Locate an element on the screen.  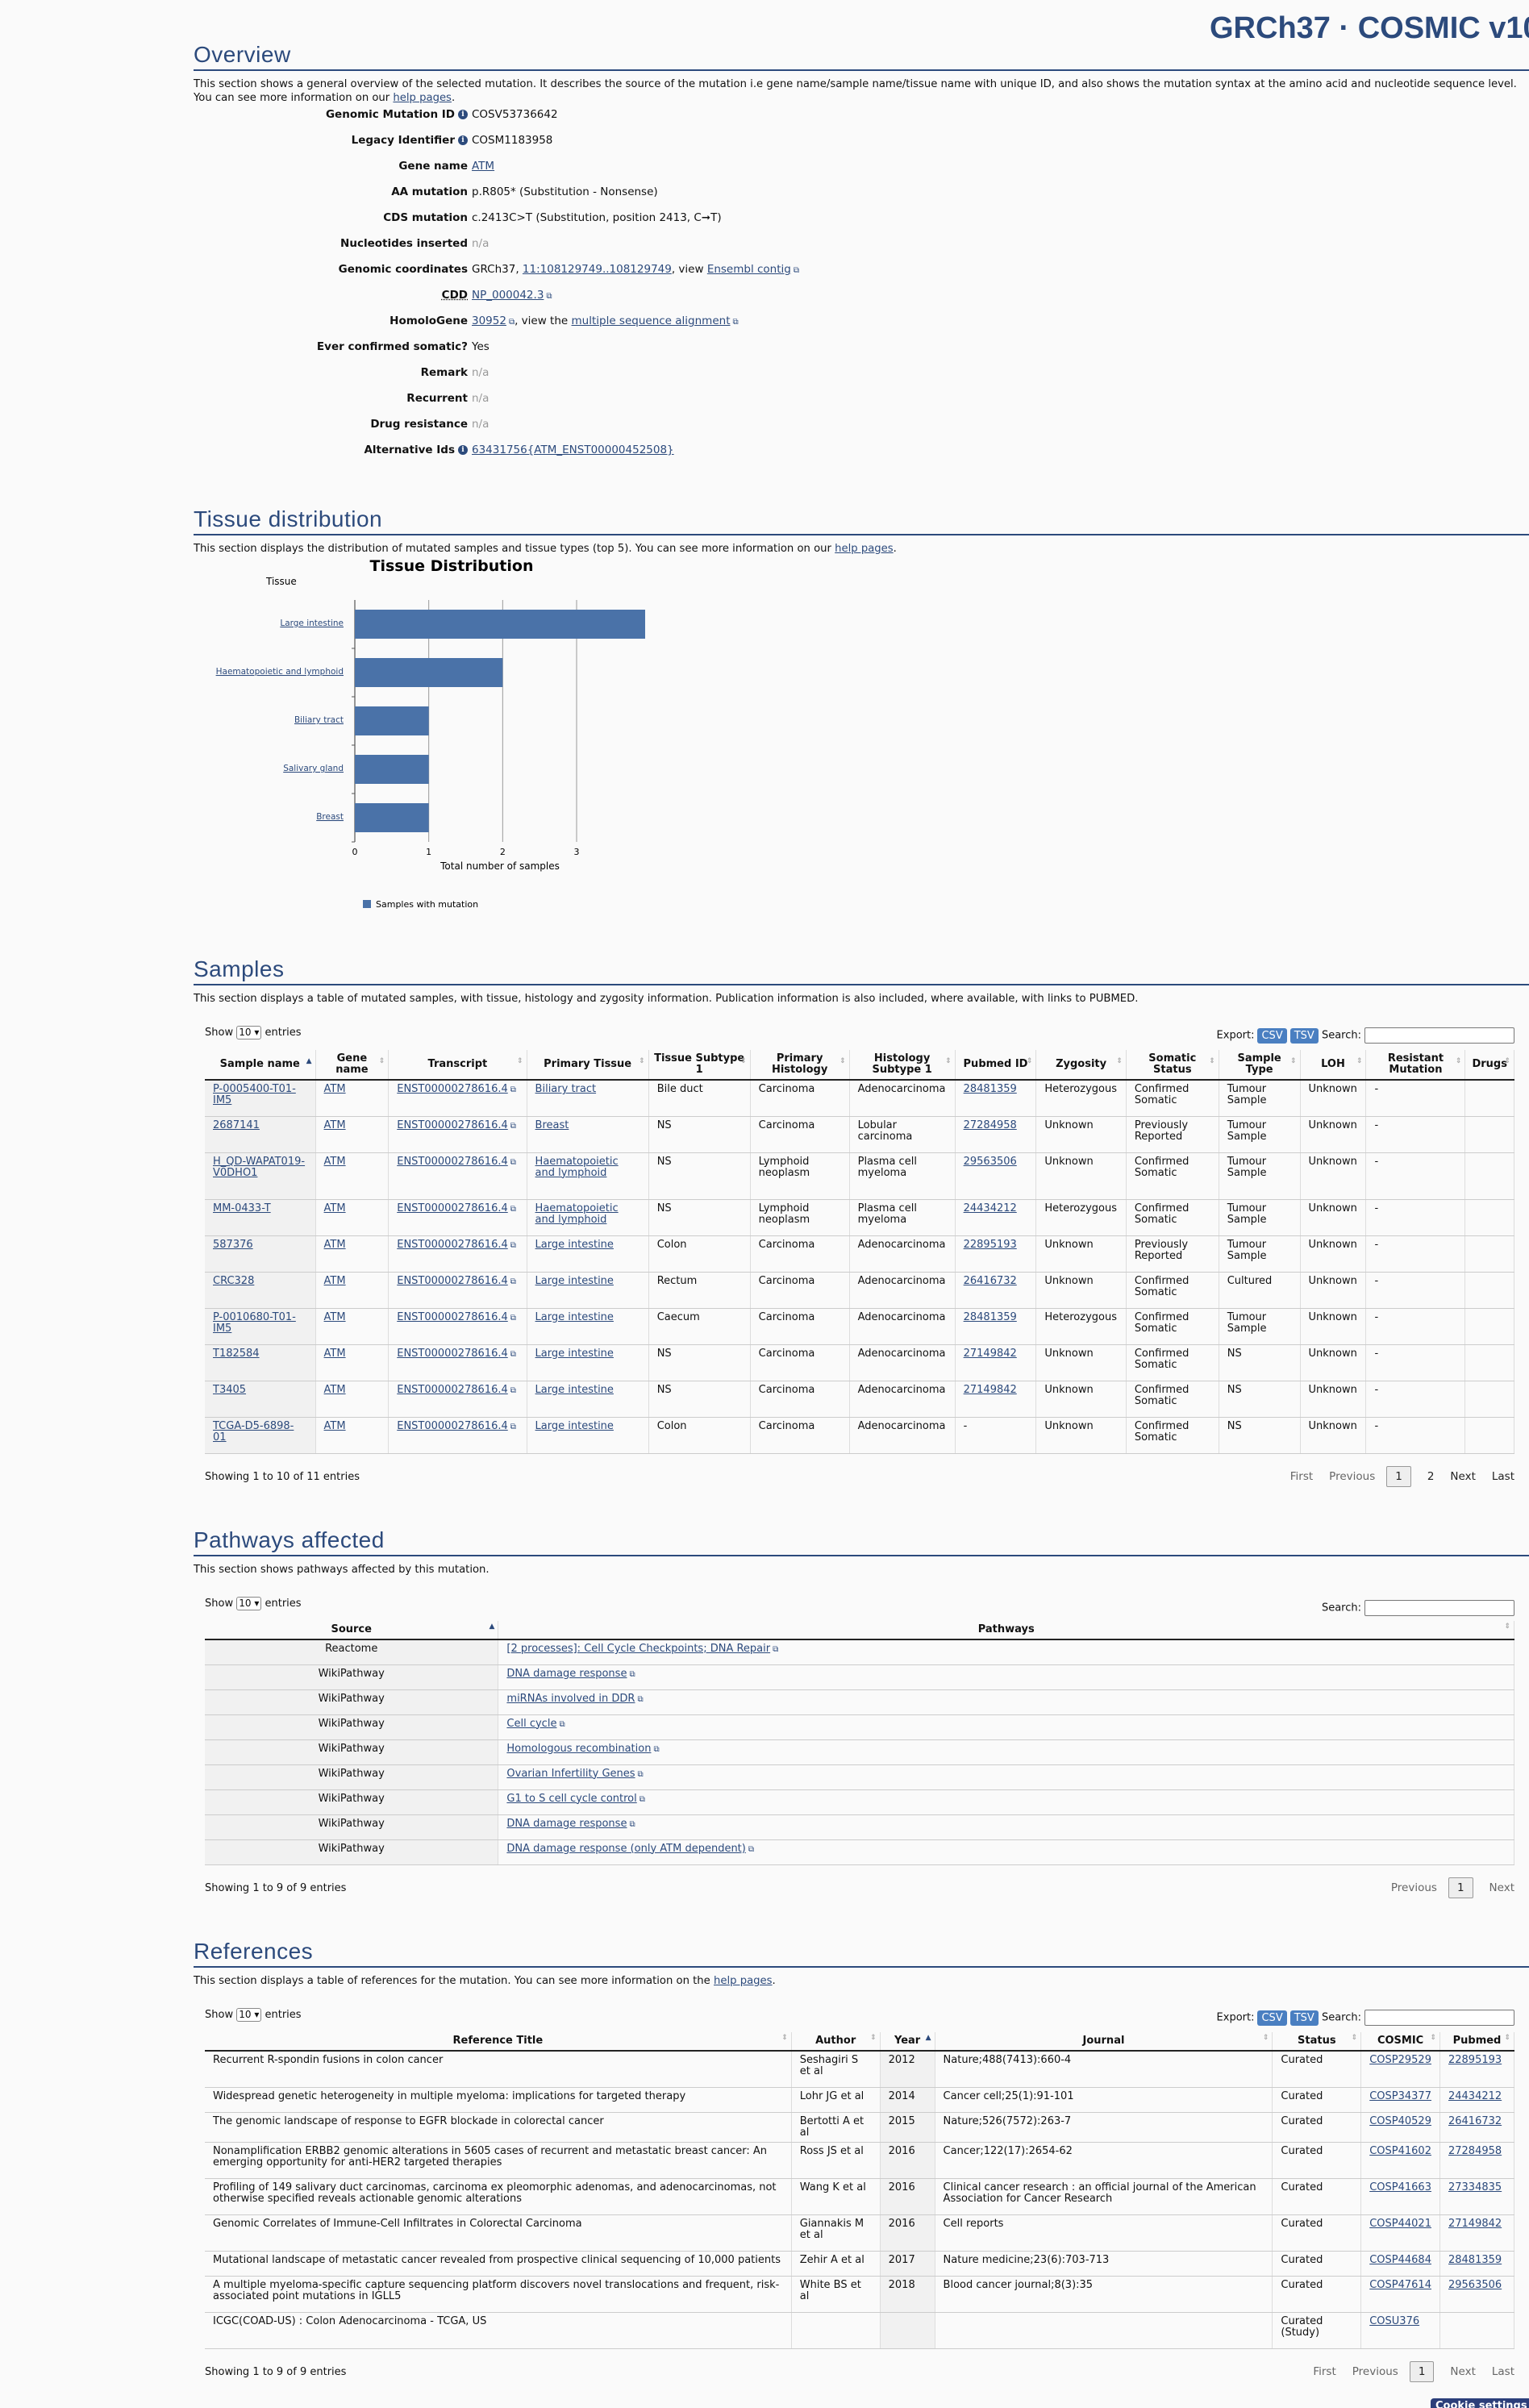
cookie-settings-button: Cookie settings is located at coordinates (1480, 2403).